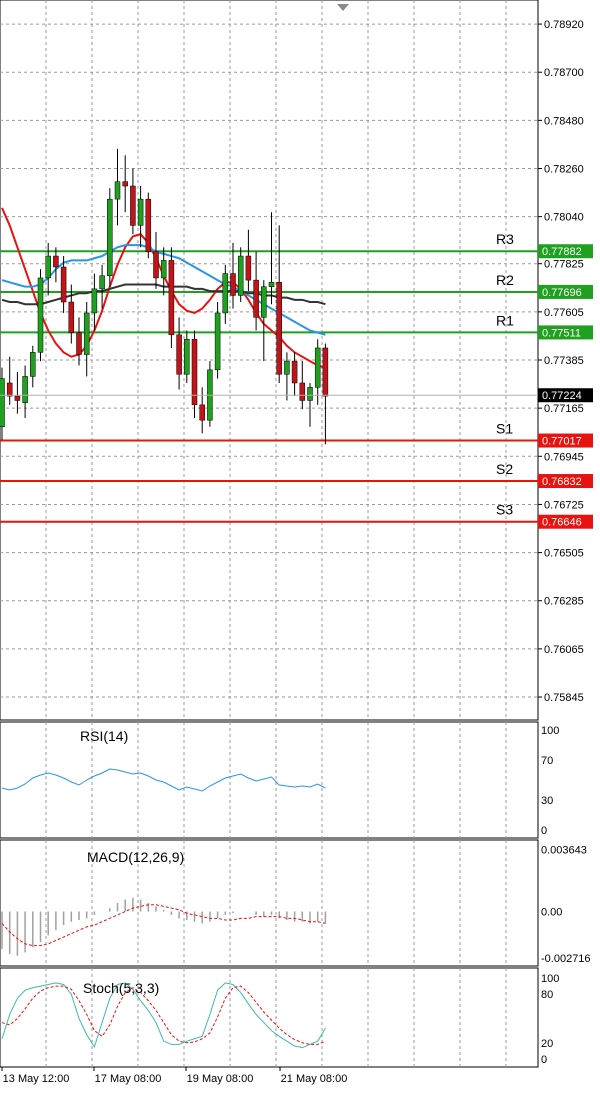 The height and width of the screenshot is (1093, 600). I want to click on price-tick-label: 0.76725, so click(564, 505).